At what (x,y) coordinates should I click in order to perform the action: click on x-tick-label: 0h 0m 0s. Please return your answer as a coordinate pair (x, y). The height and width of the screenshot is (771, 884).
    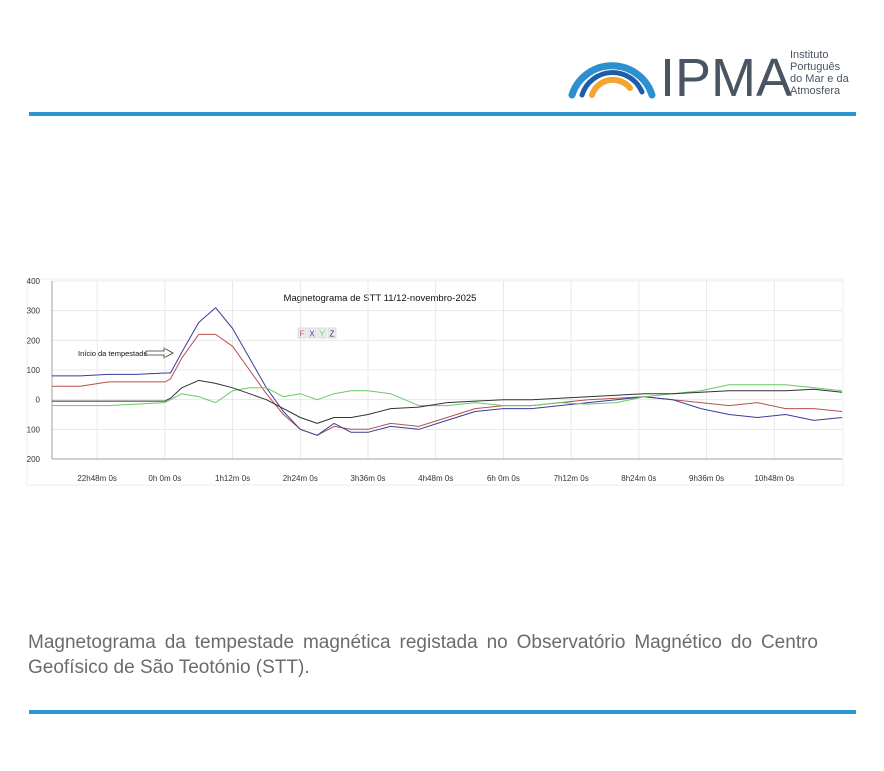
    Looking at the image, I should click on (164, 478).